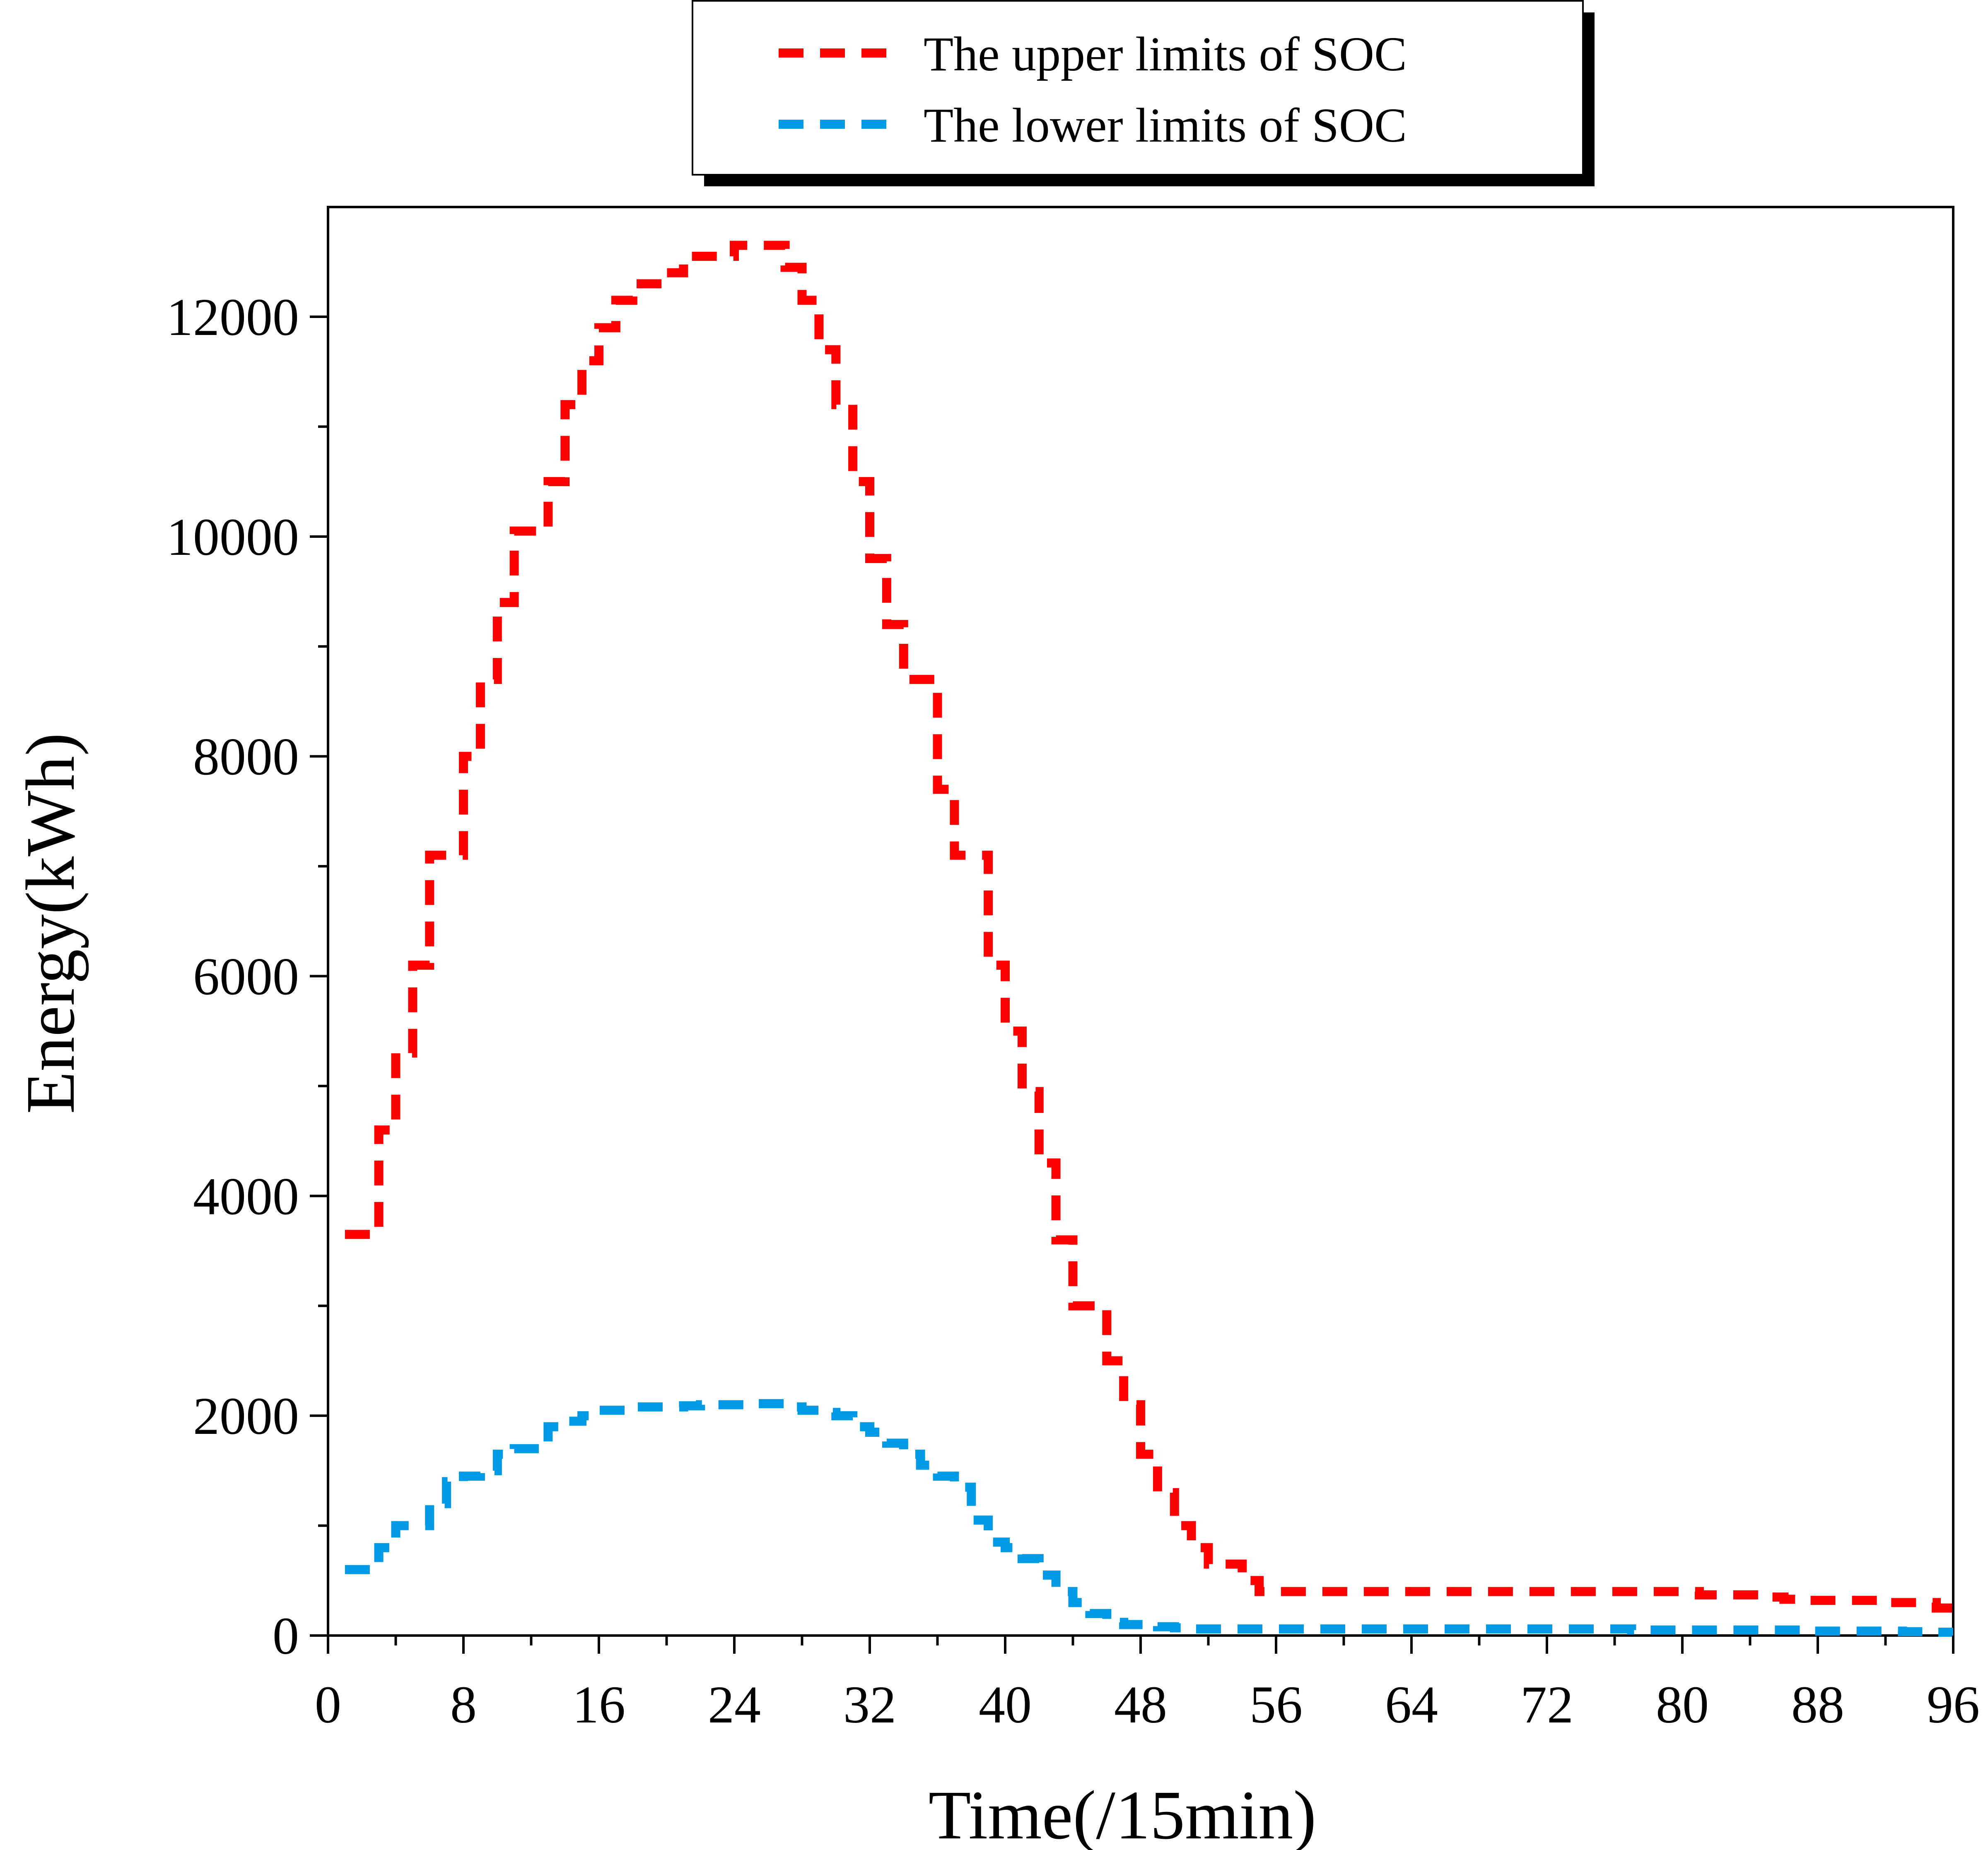 The width and height of the screenshot is (1988, 1850). I want to click on y-axis: 0 2000 4000 6000 8000 10000 12000, so click(247, 977).